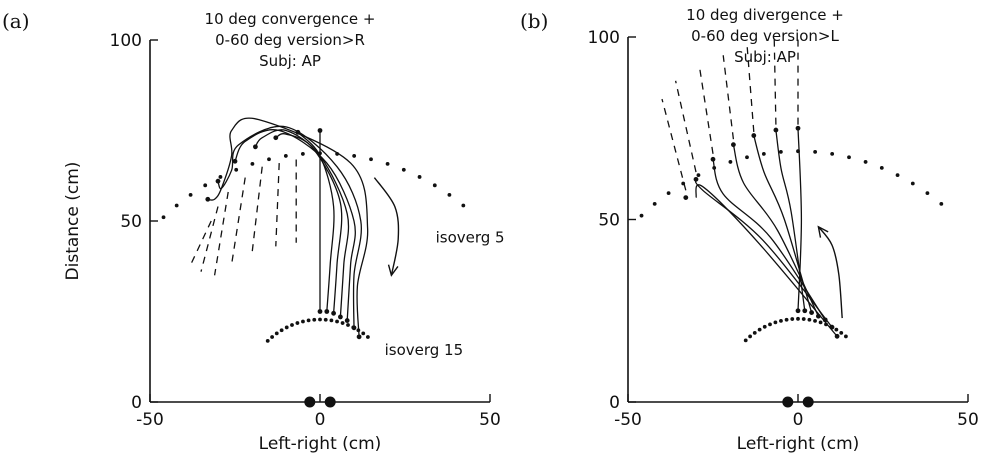 This screenshot has height=462, width=995. Describe the element at coordinates (534, 21) in the screenshot. I see `panel-letter: (b)` at that location.